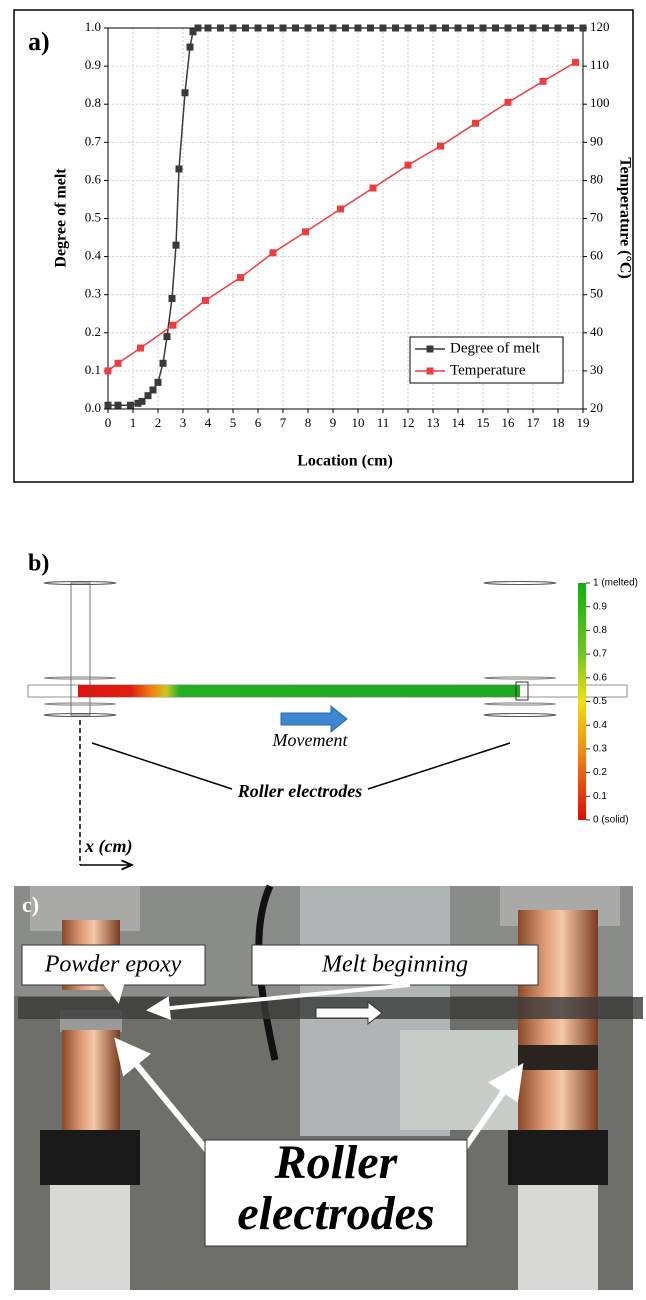 The image size is (646, 1300). Describe the element at coordinates (600, 630) in the screenshot. I see `colorbar-label: 0.8` at that location.